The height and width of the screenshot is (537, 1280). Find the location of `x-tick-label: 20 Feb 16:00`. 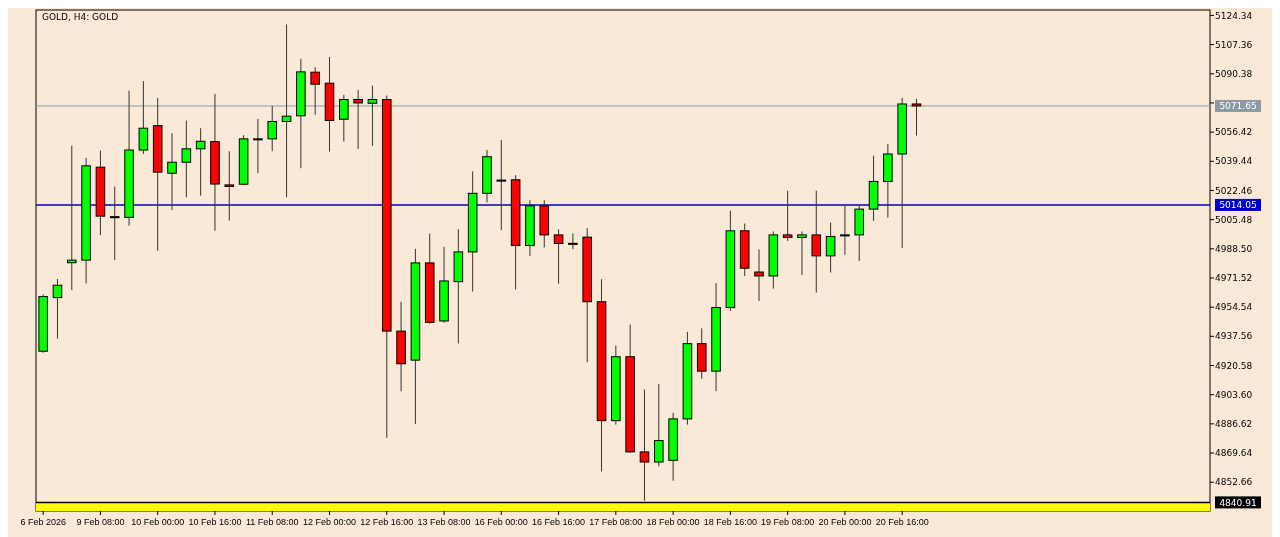

x-tick-label: 20 Feb 16:00 is located at coordinates (902, 522).